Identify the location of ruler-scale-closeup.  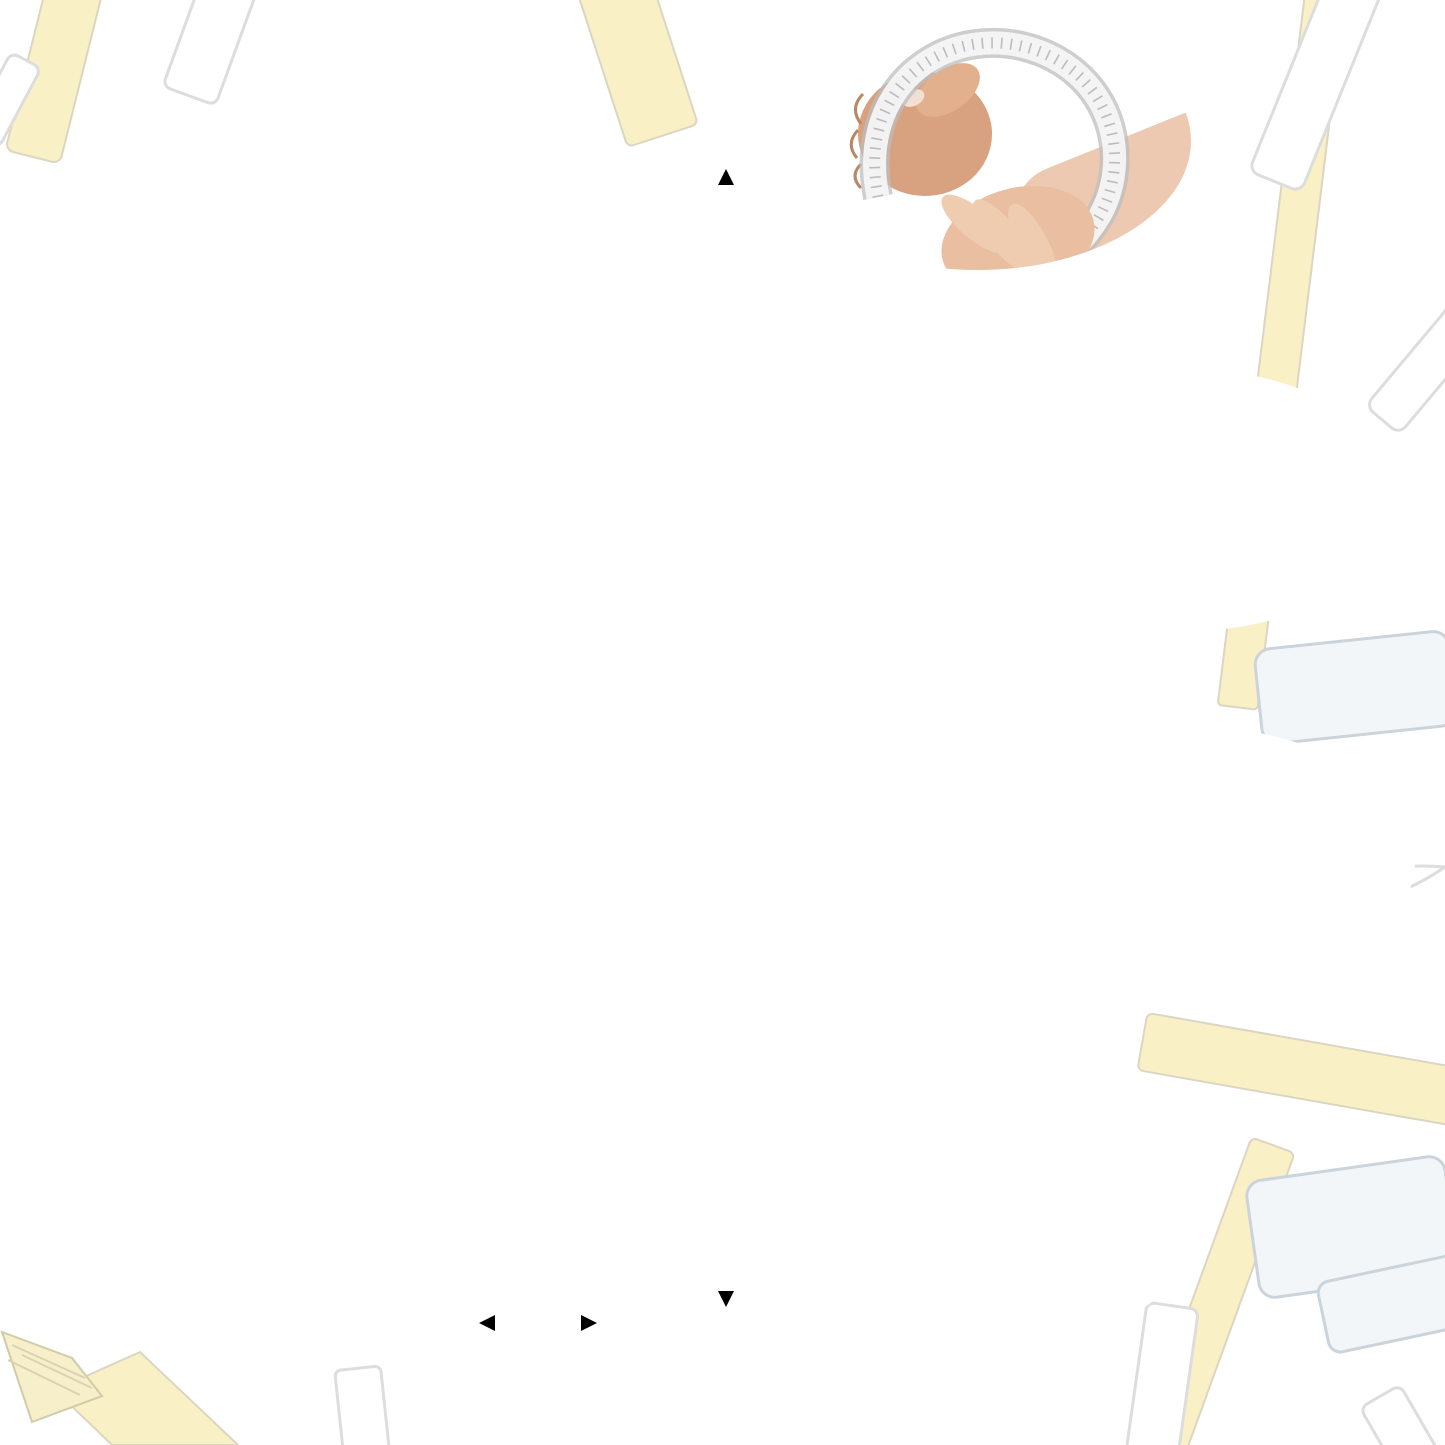
(1193, 861).